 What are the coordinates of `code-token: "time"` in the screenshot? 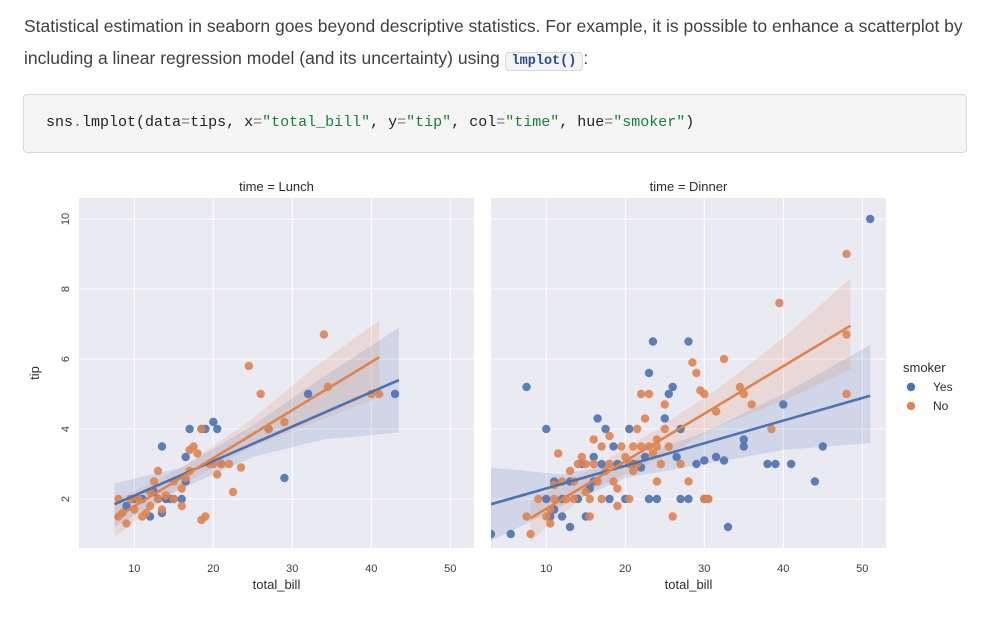 It's located at (532, 122).